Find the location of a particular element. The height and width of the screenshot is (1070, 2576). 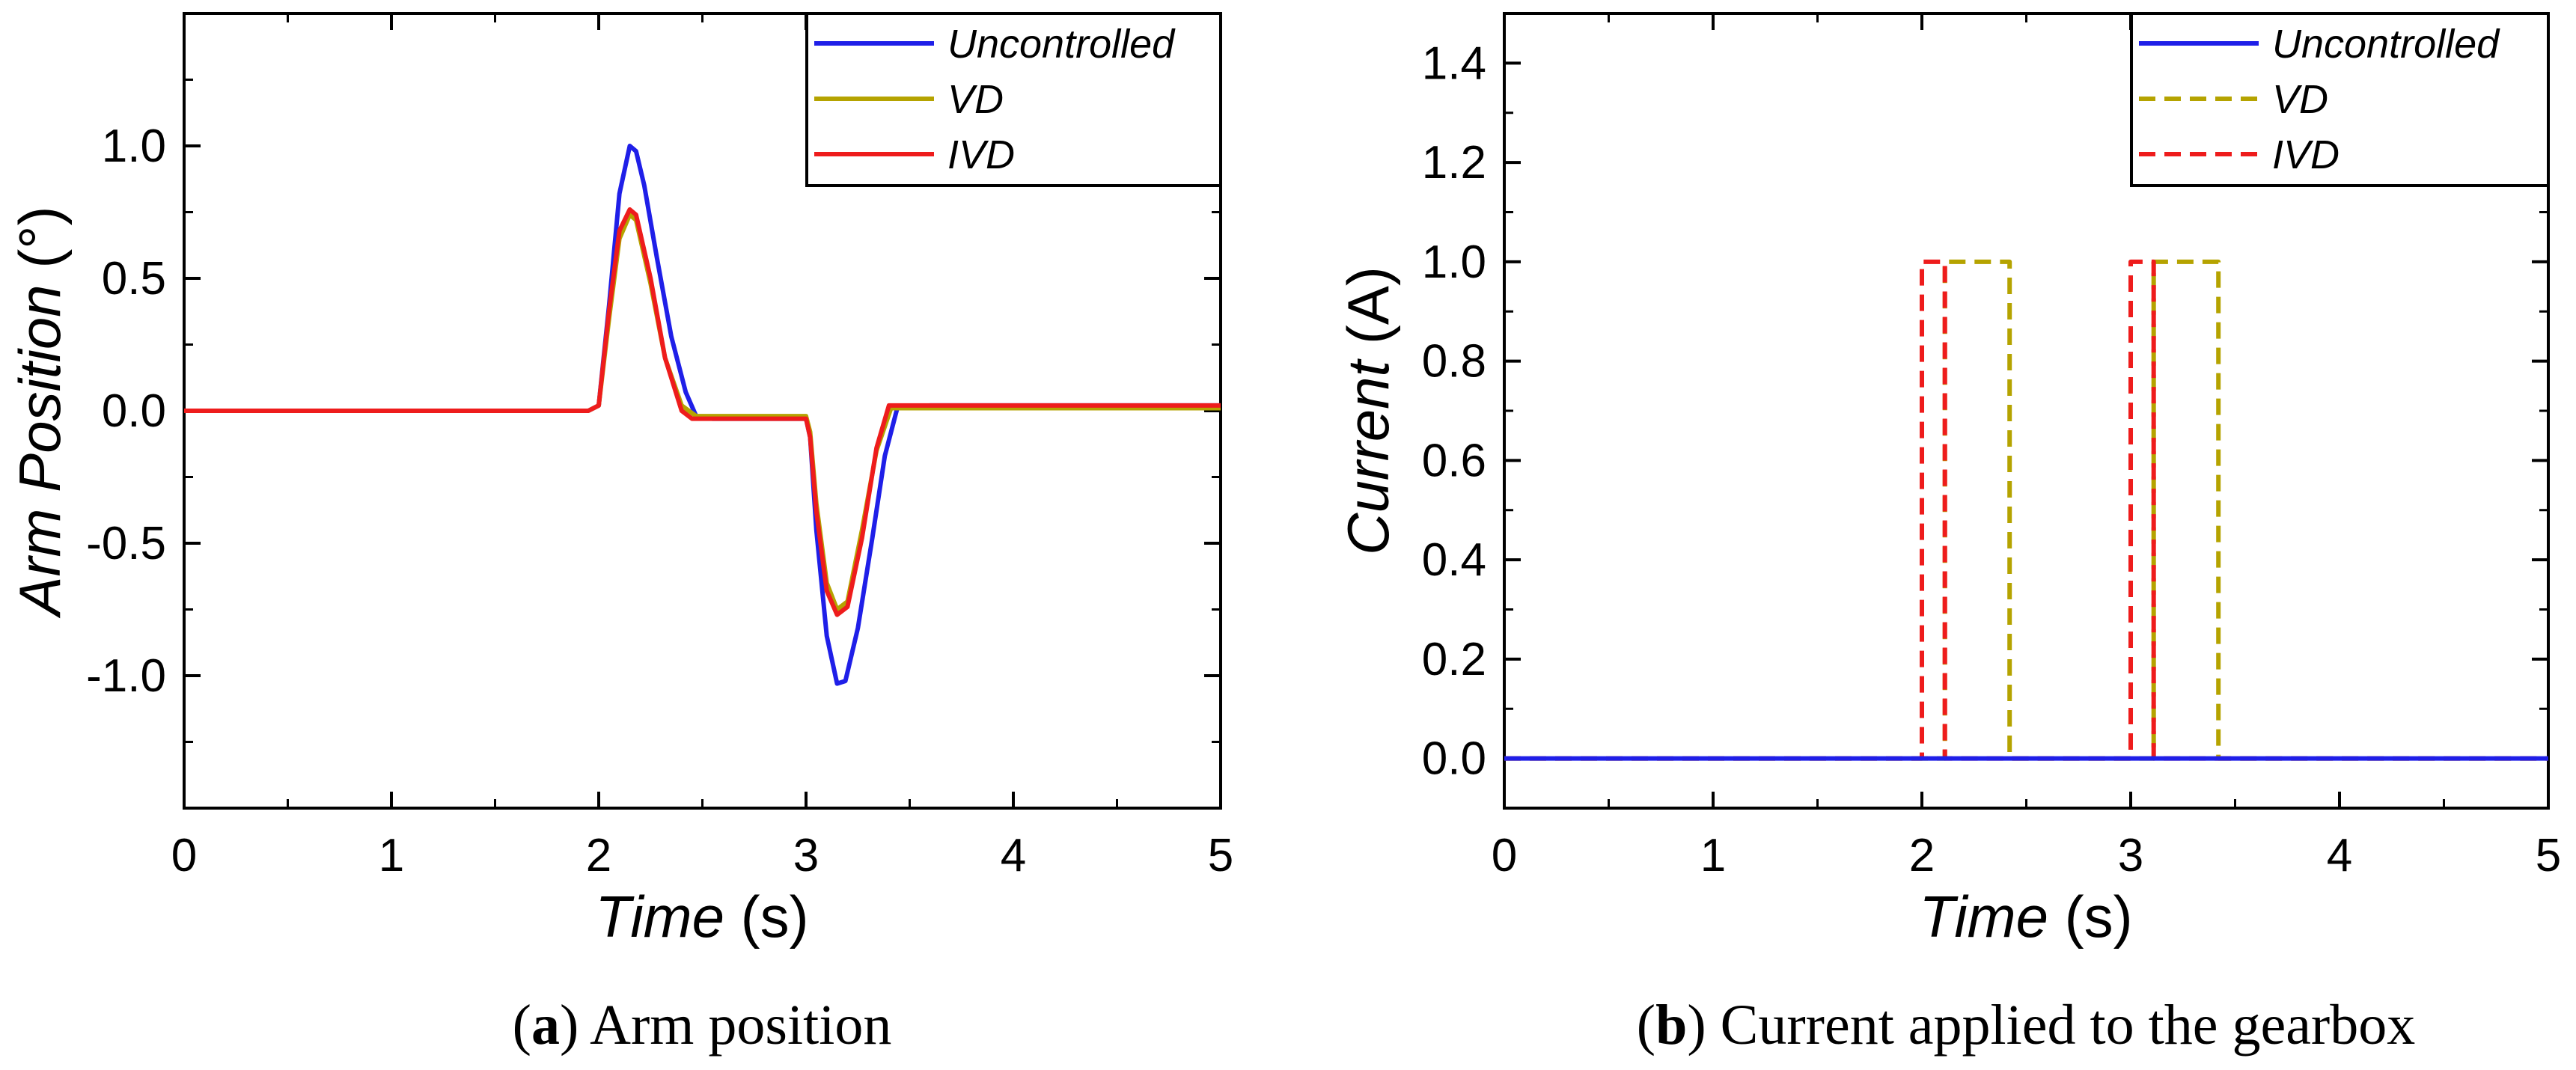

y-tick-label: 0.5 is located at coordinates (134, 279).